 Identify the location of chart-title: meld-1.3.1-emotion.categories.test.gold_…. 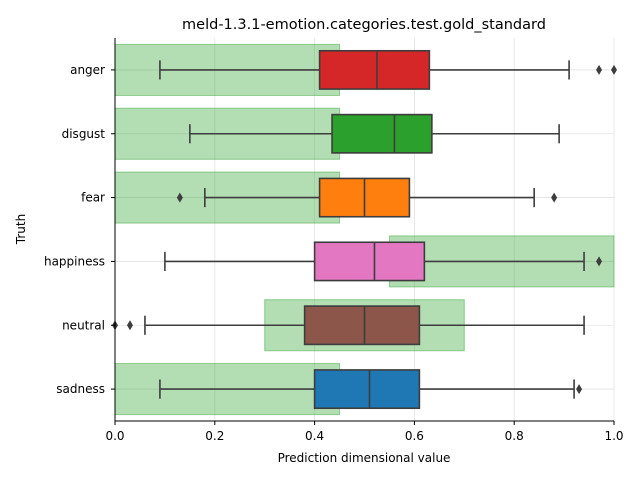
(364, 25).